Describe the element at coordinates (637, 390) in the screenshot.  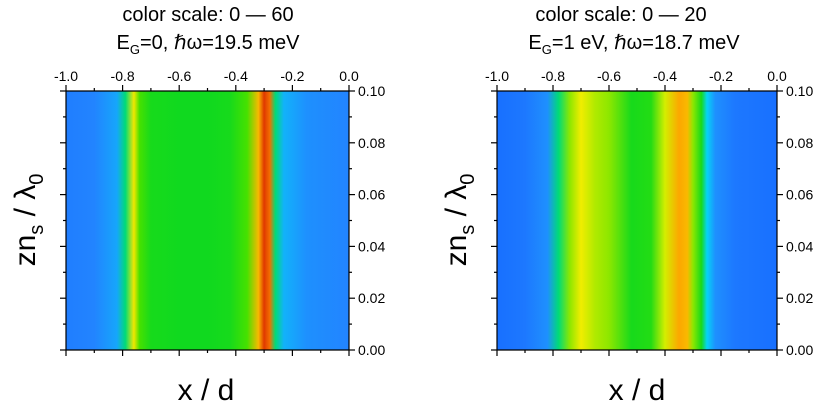
I see `chart-right-x-axis-label: x / d` at that location.